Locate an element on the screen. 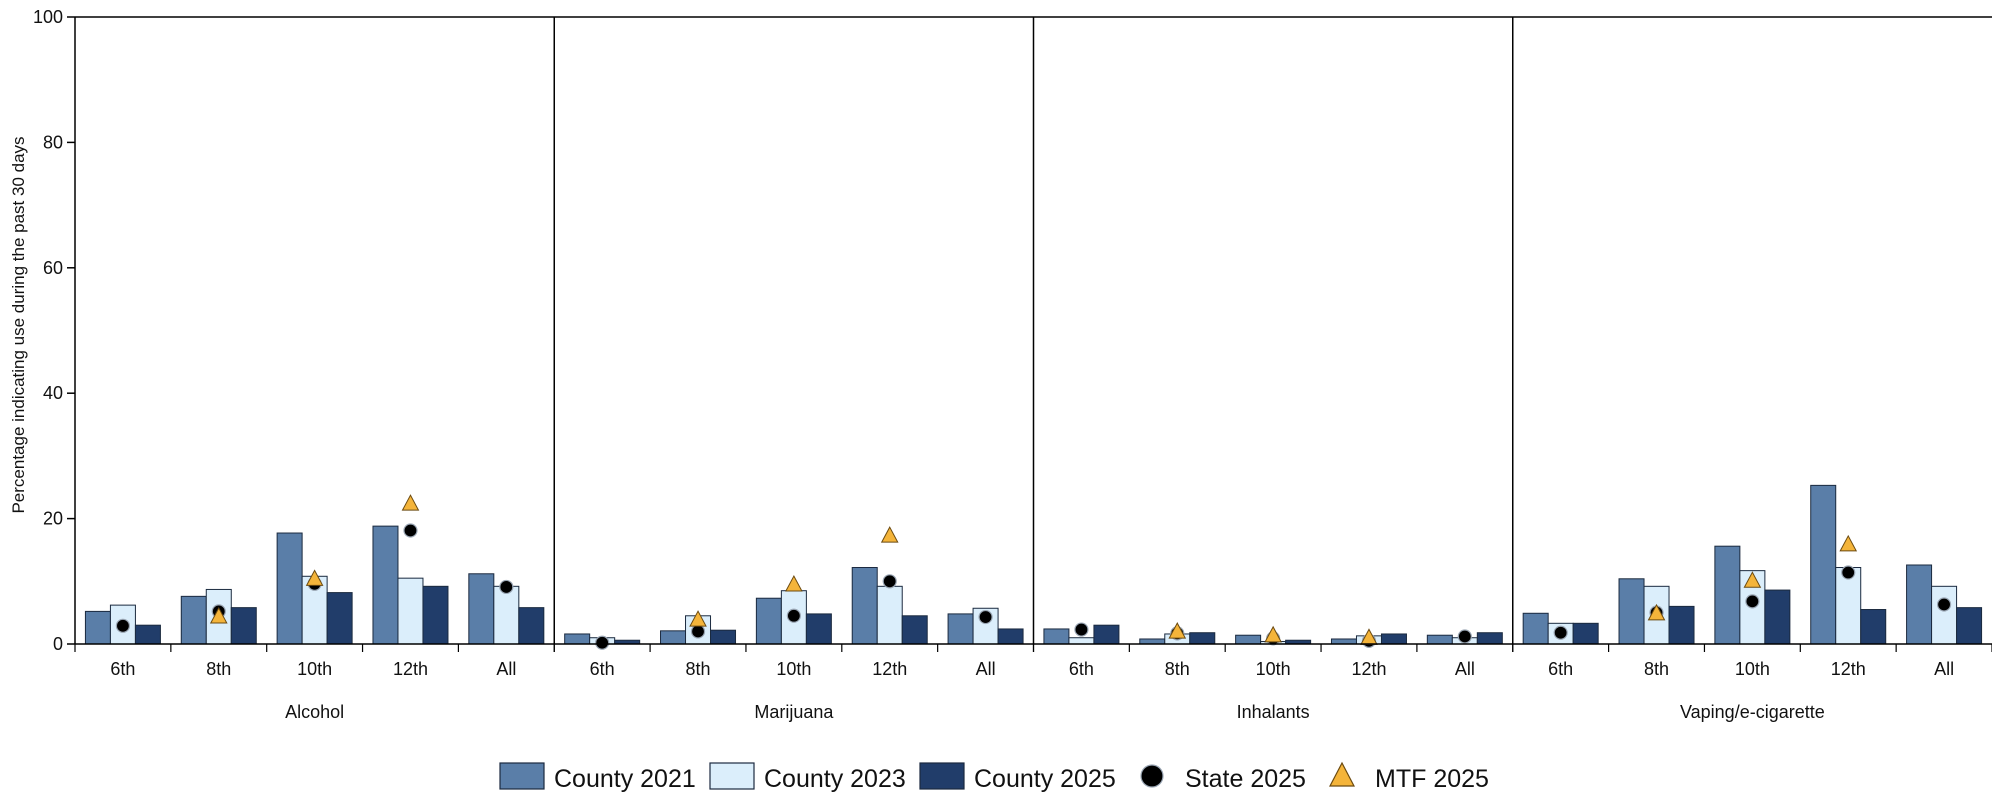  y-tick-label: 60 is located at coordinates (53, 268).